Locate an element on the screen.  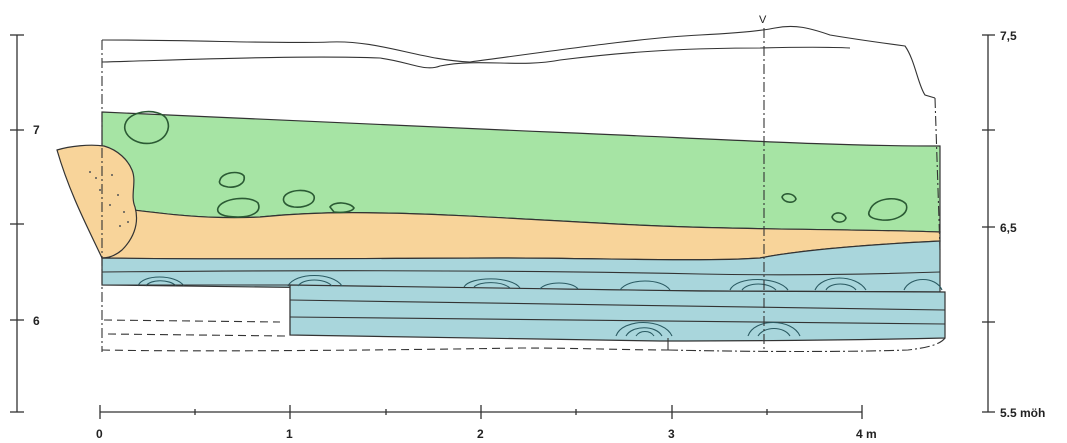
left-scale-label-6: 6 is located at coordinates (36, 321).